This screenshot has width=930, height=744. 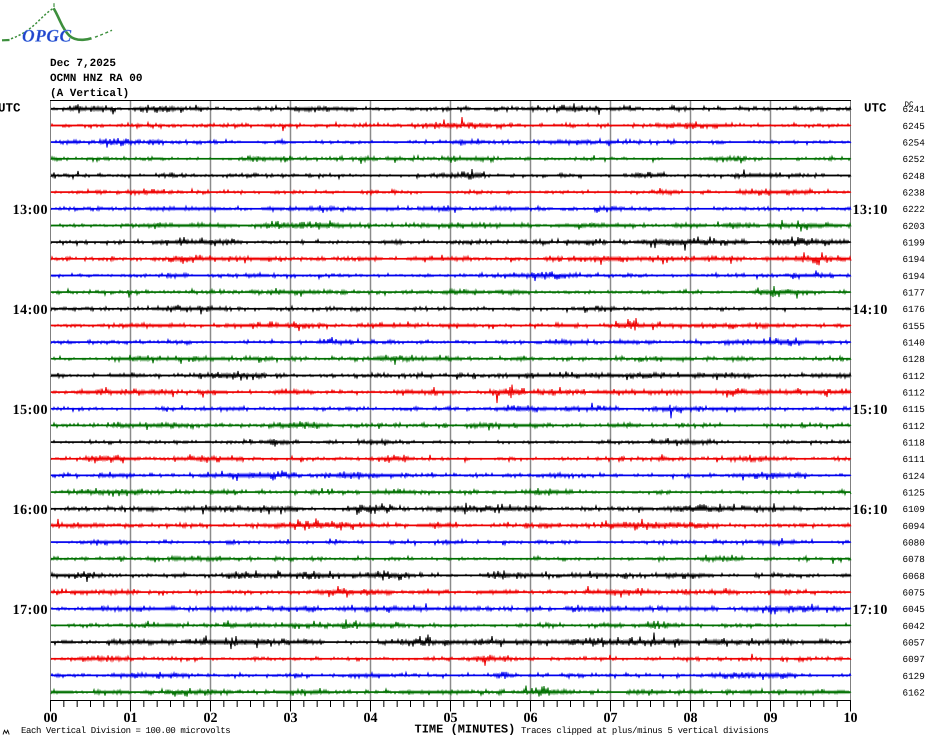 I want to click on svg-text: 6199, so click(x=914, y=243).